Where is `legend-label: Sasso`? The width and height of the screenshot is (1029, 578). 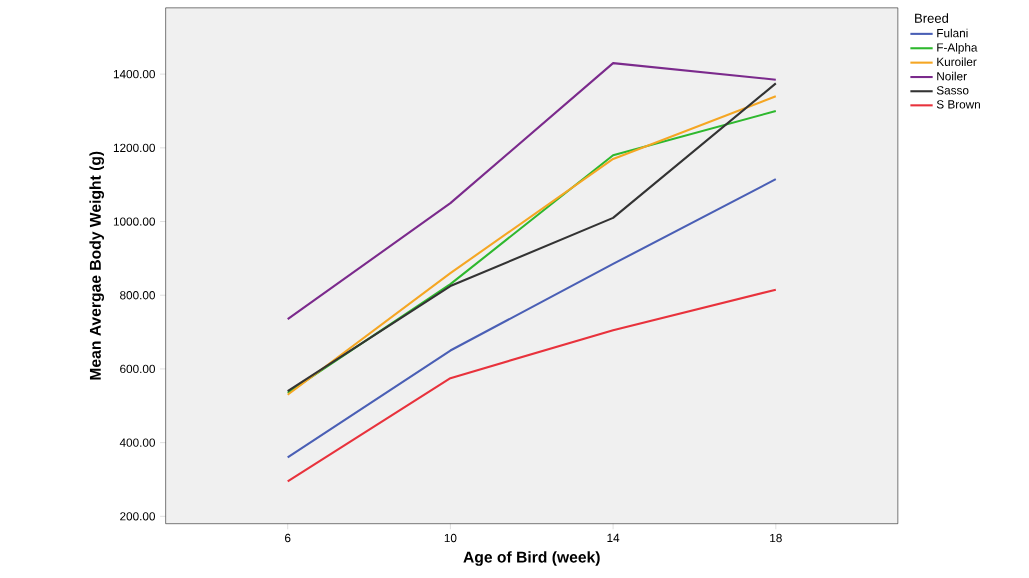 legend-label: Sasso is located at coordinates (952, 90).